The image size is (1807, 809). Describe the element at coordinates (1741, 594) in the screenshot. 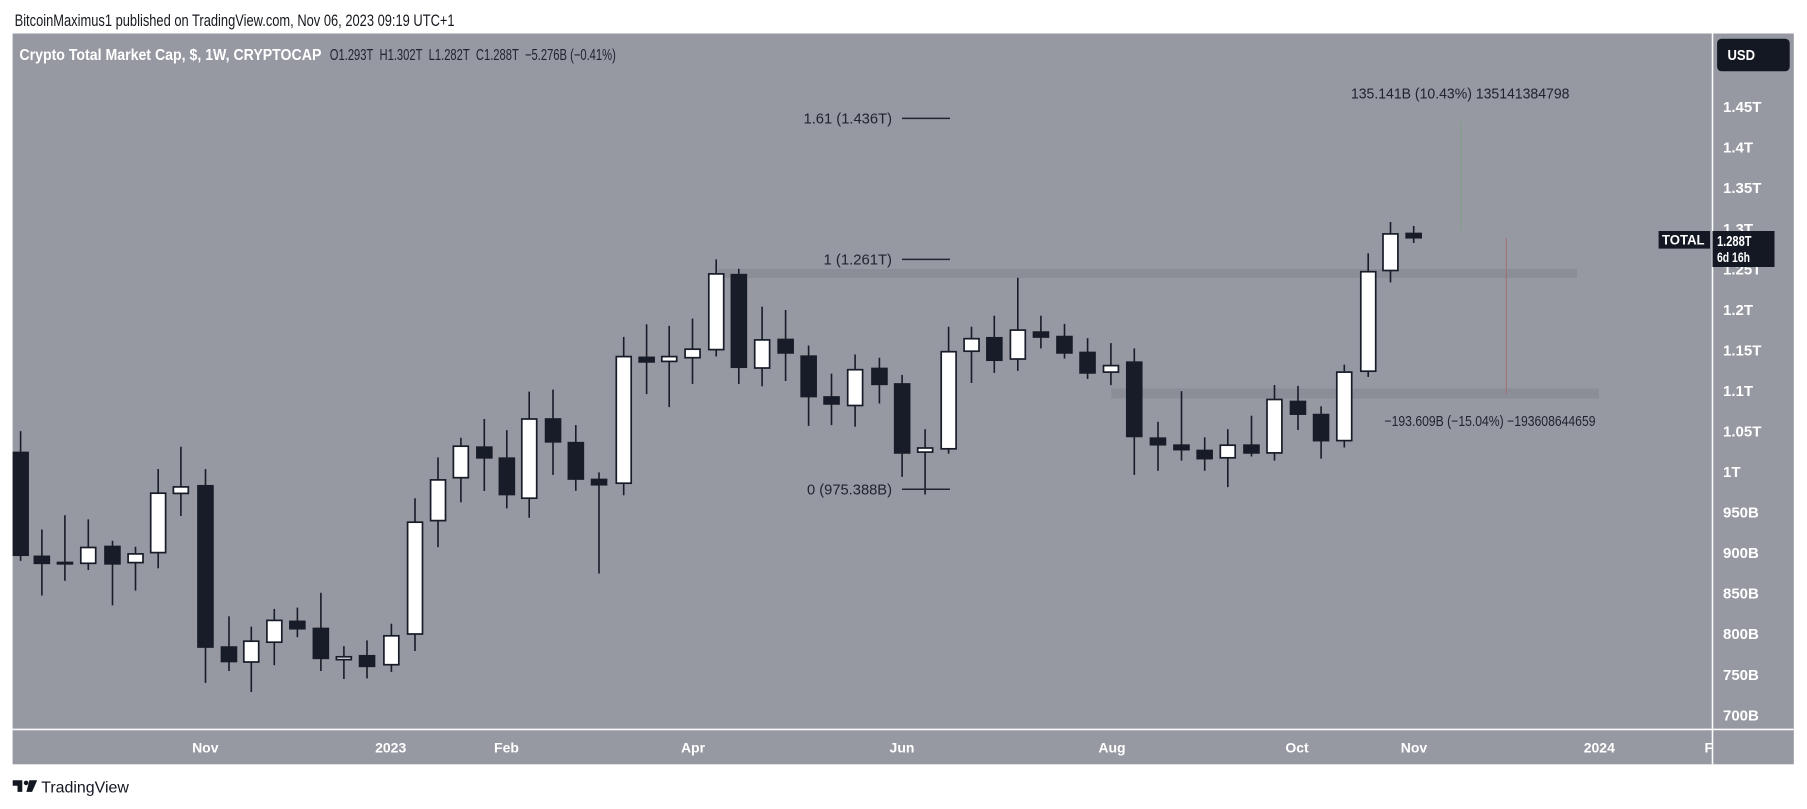

I see `svg-text: 850B` at that location.